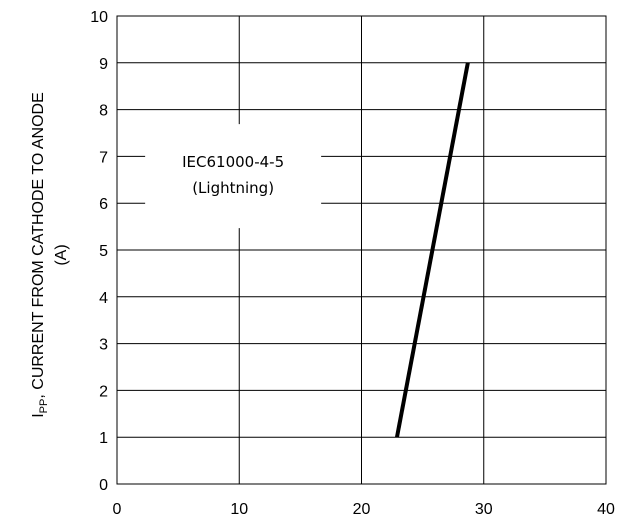  I want to click on y-tick-label: 9, so click(103, 64).